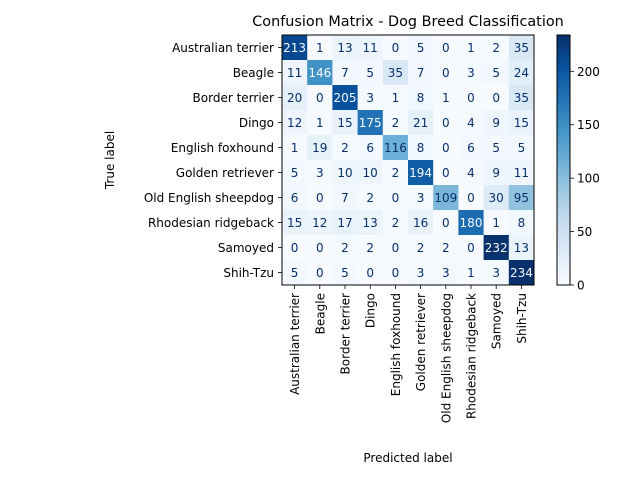 This screenshot has height=480, width=640. I want to click on cell-value-label: 17, so click(344, 223).